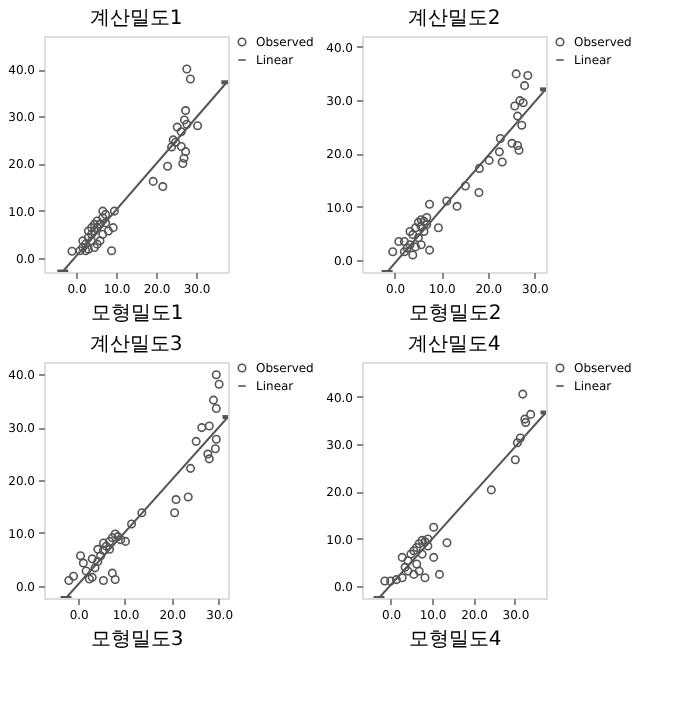  What do you see at coordinates (136, 345) in the screenshot?
I see `chart-title: 계산밀도3` at bounding box center [136, 345].